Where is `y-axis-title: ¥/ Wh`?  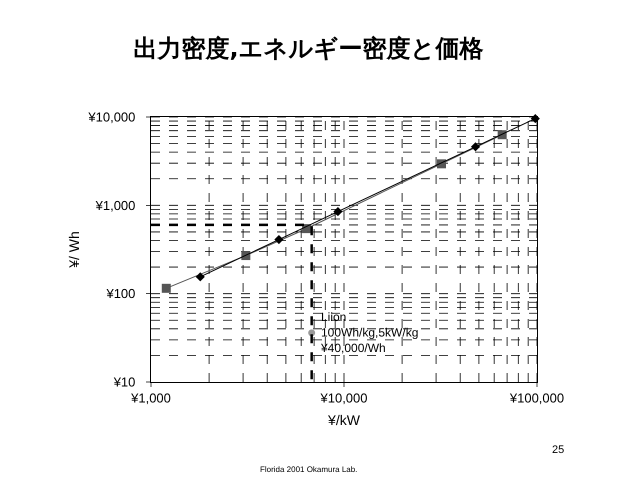 y-axis-title: ¥/ Wh is located at coordinates (74, 250).